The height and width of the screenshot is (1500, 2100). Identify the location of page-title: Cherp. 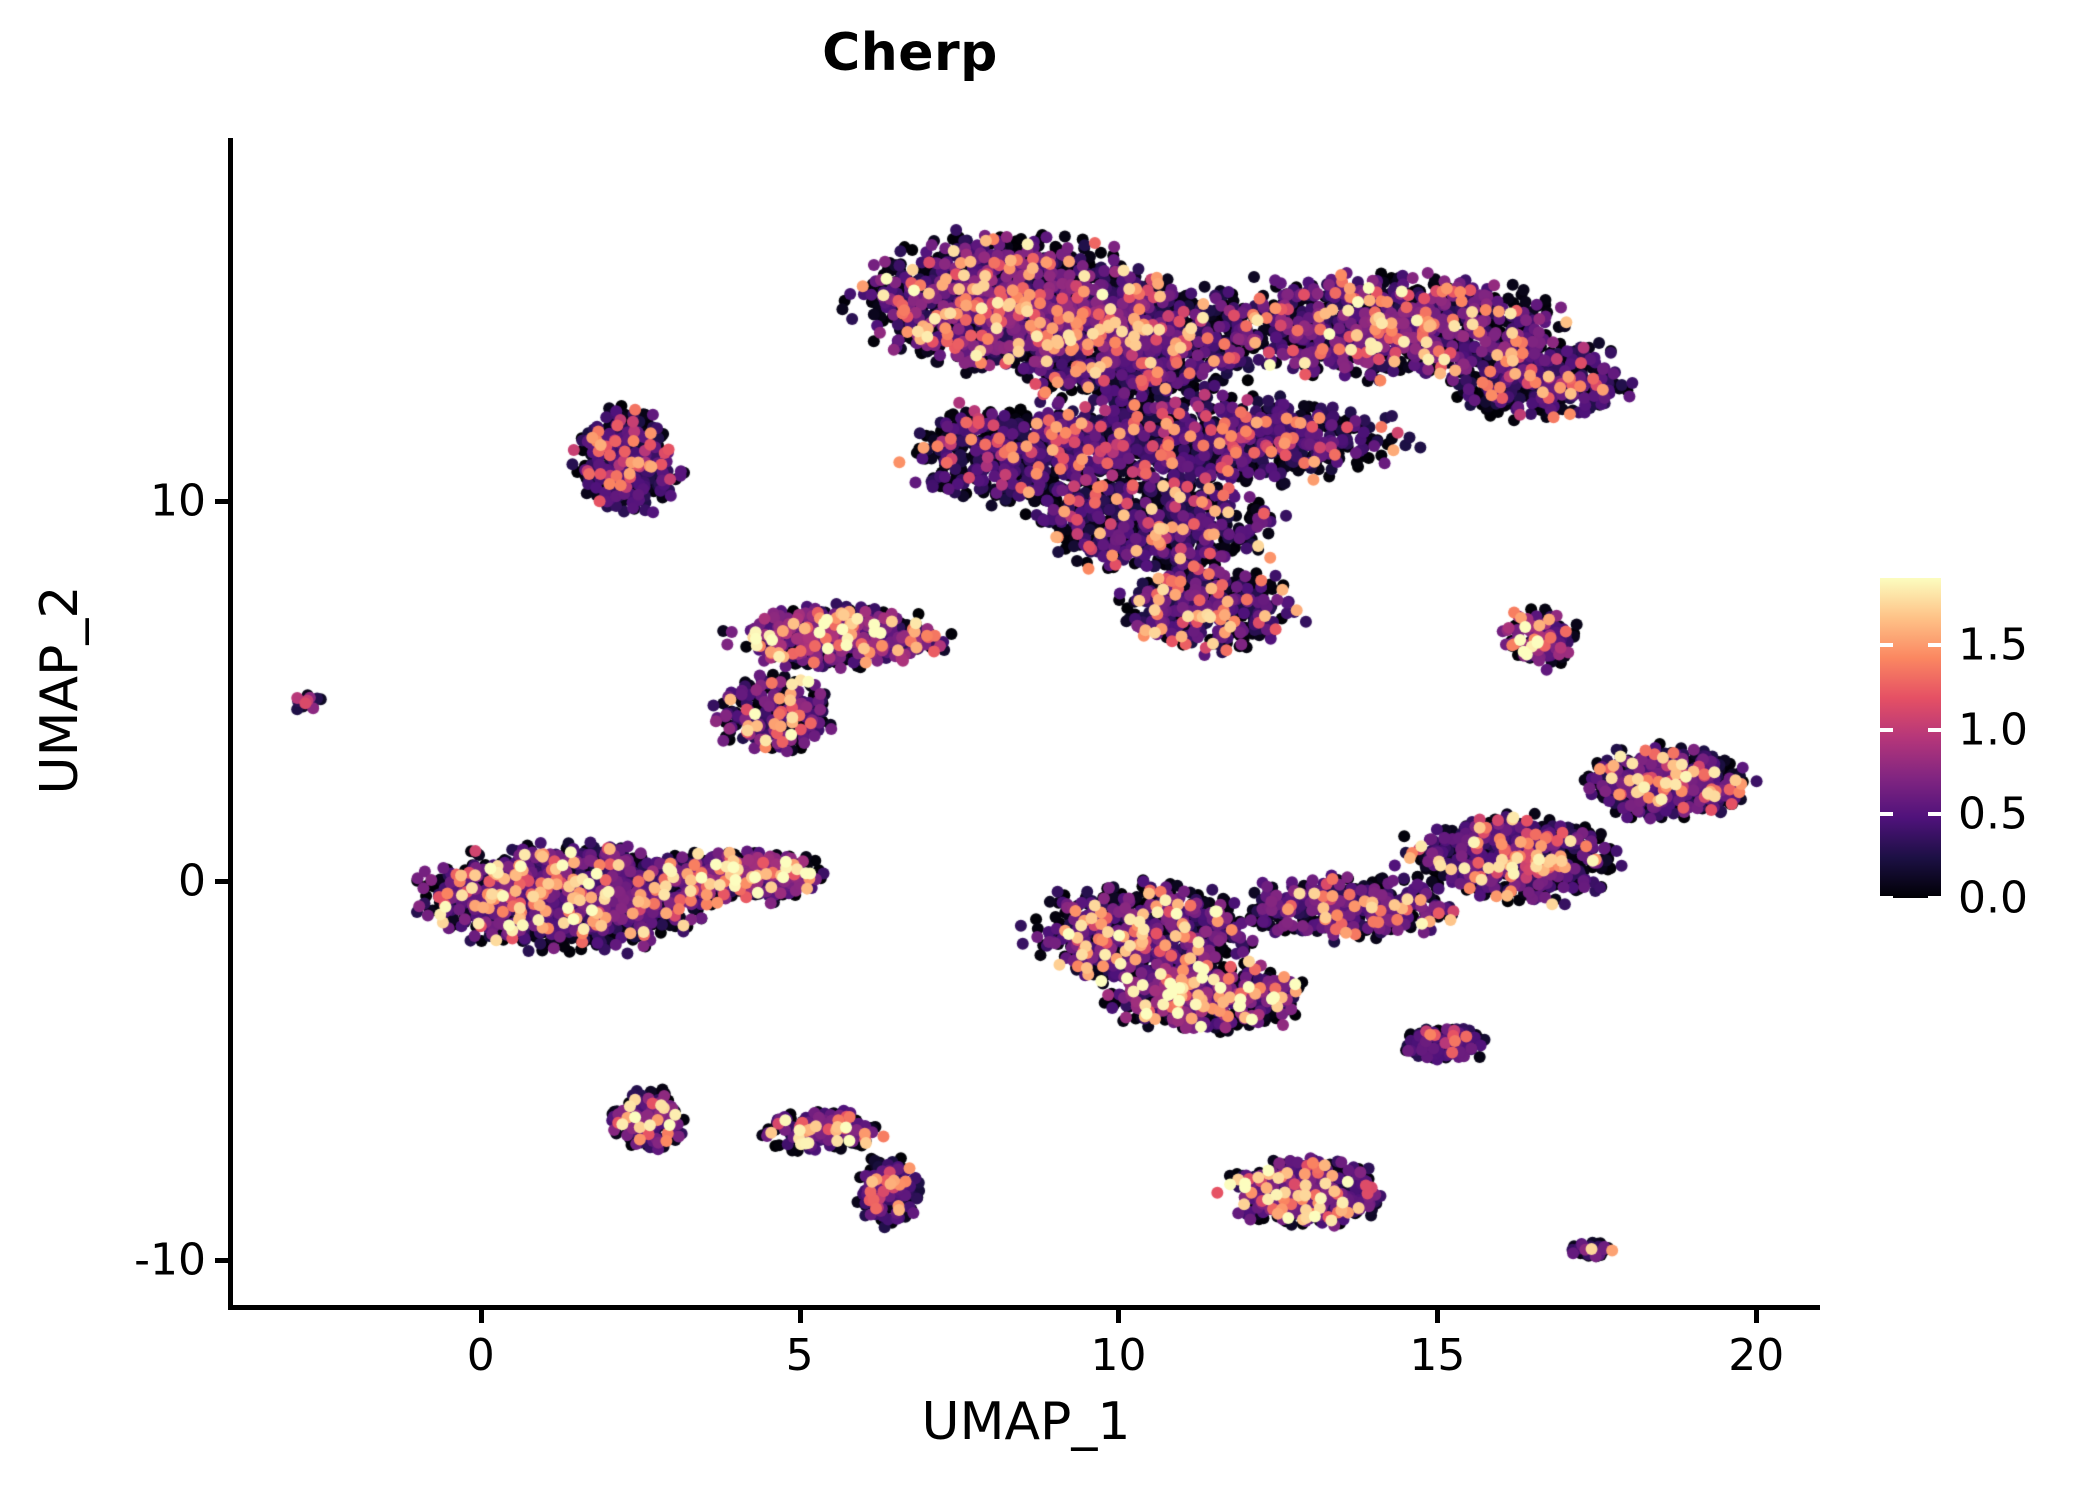
(910, 53).